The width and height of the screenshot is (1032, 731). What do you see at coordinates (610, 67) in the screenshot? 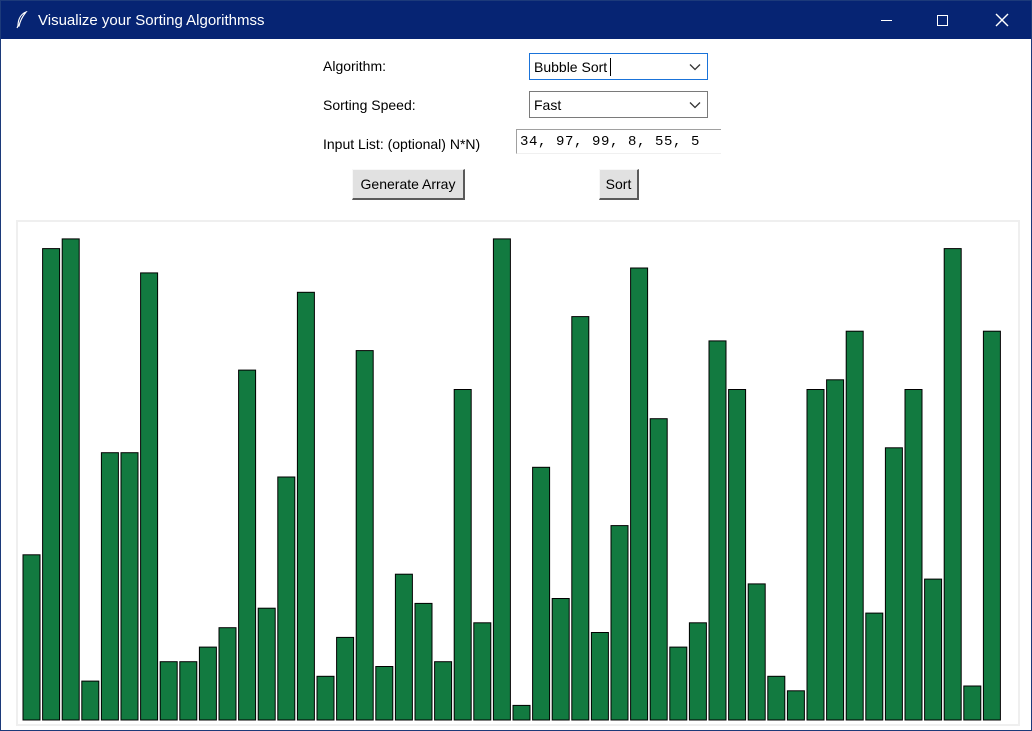
I see `text-cursor` at bounding box center [610, 67].